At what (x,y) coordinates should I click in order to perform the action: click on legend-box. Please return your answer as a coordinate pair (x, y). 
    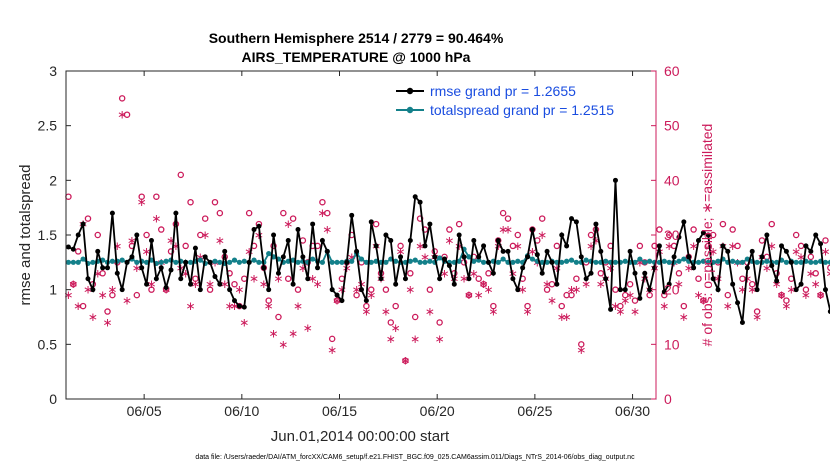
    Looking at the image, I should click on (522, 101).